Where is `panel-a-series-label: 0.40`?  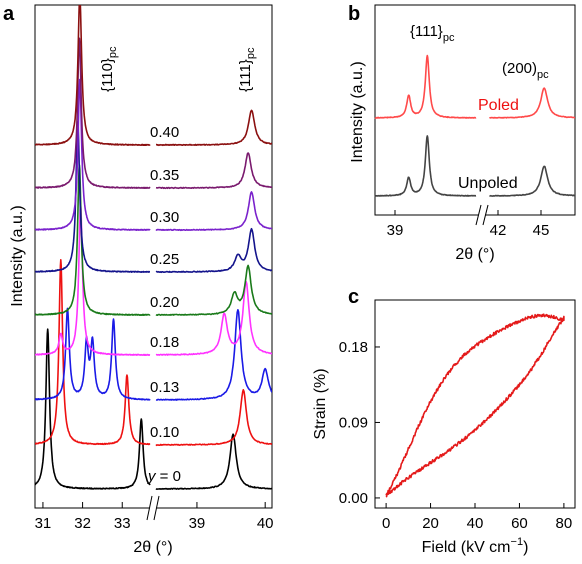
panel-a-series-label: 0.40 is located at coordinates (164, 132).